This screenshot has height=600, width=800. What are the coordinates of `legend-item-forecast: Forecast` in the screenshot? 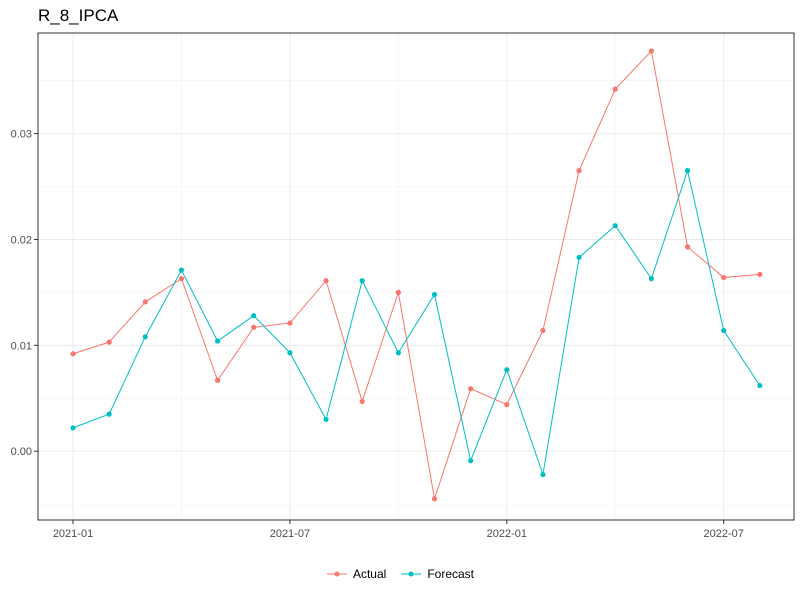 It's located at (437, 574).